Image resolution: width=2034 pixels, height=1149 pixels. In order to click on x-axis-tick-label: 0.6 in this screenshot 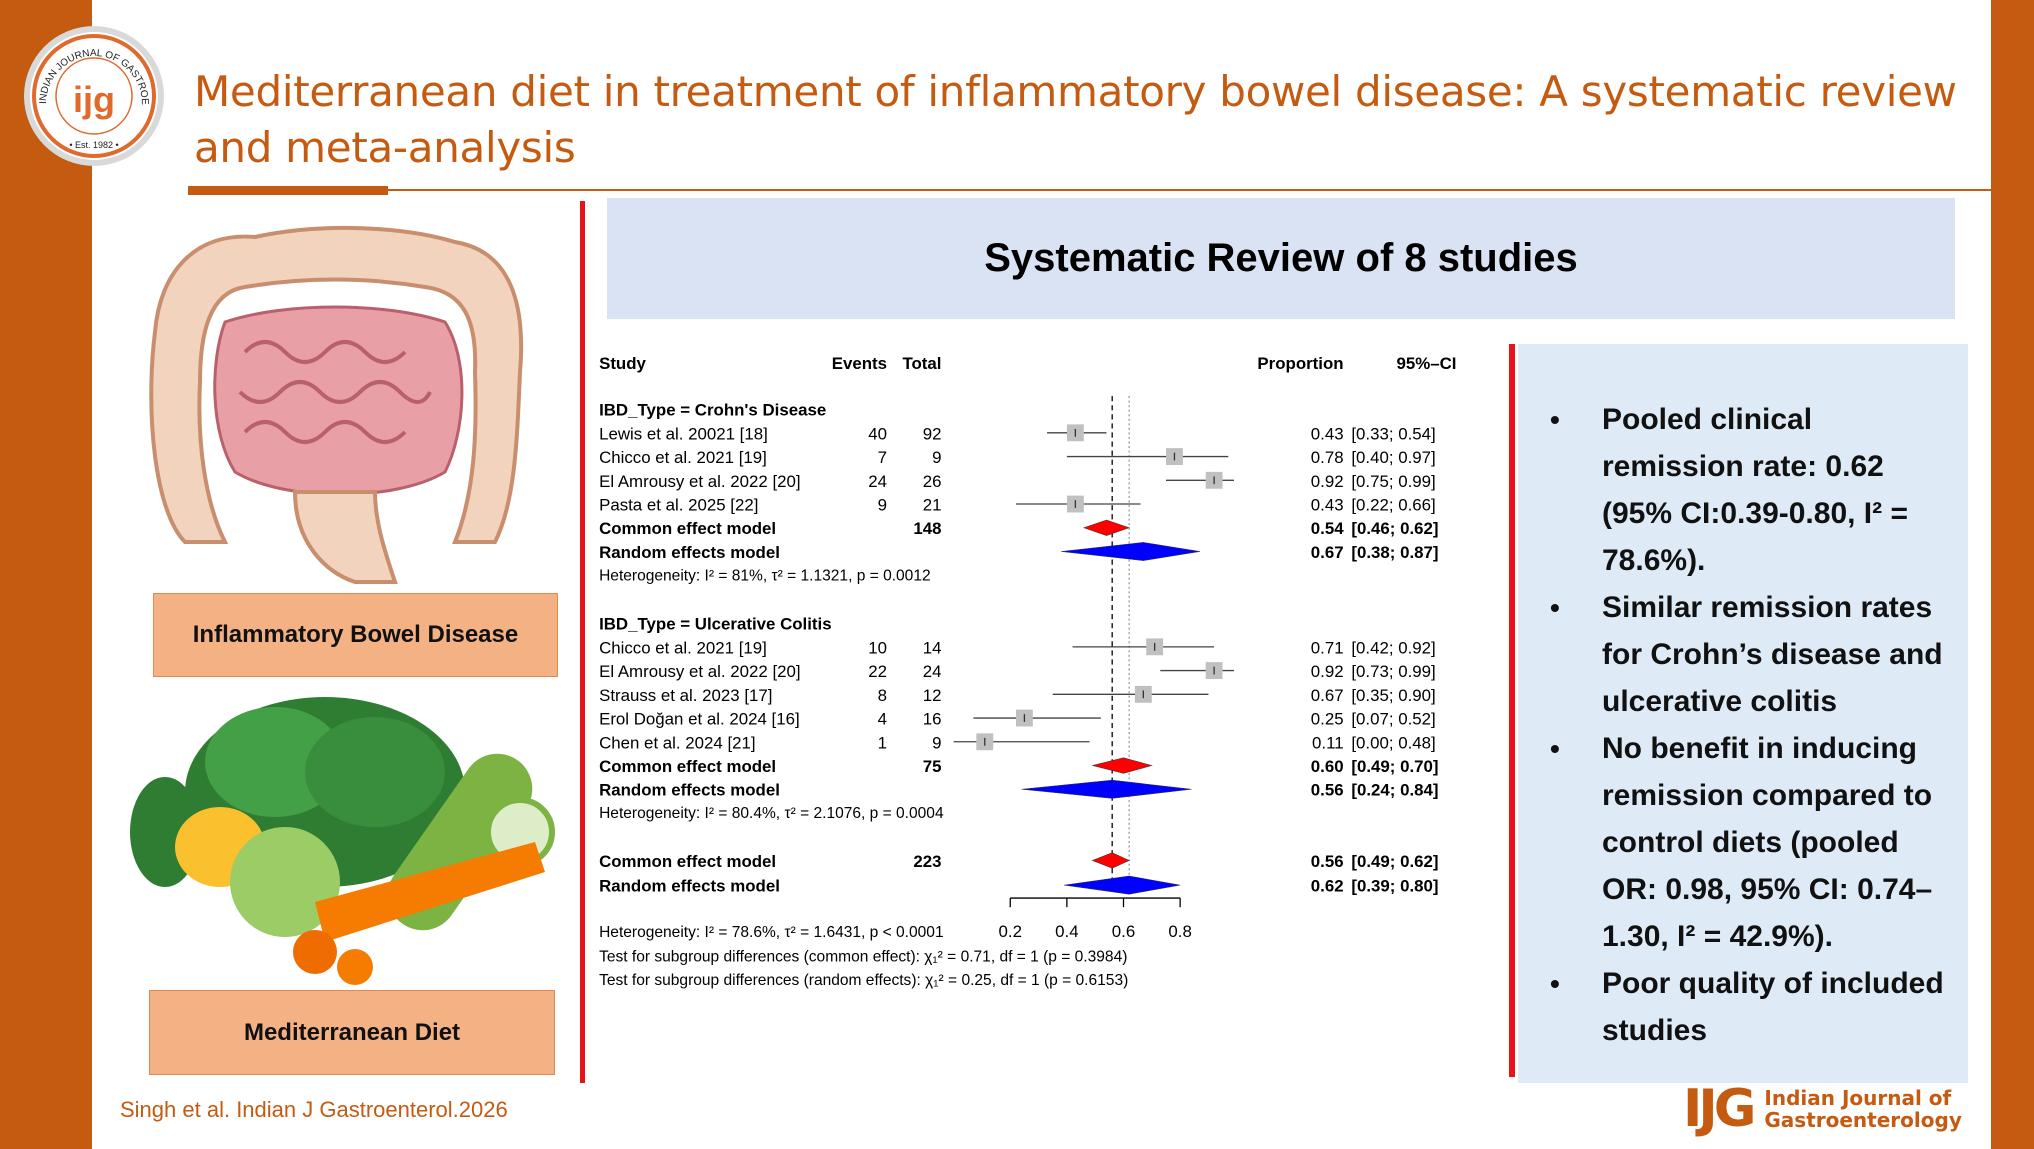, I will do `click(1123, 931)`.